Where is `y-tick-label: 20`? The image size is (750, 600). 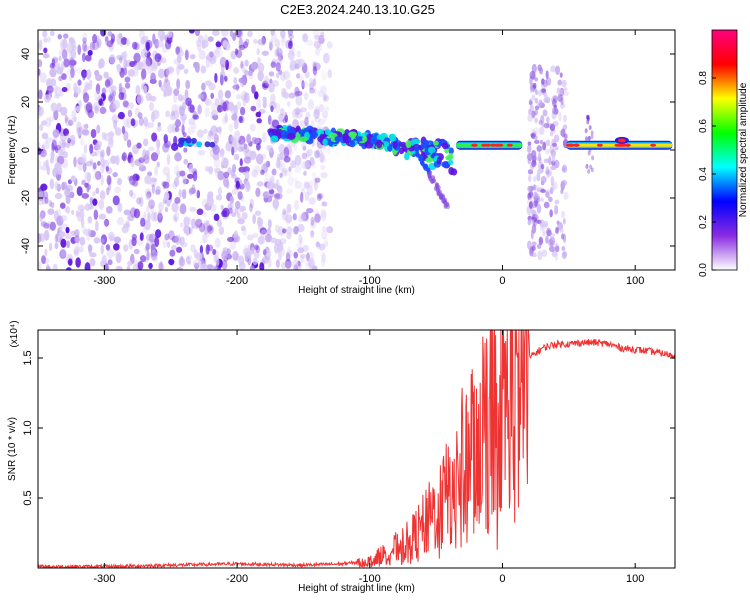
y-tick-label: 20 is located at coordinates (26, 102).